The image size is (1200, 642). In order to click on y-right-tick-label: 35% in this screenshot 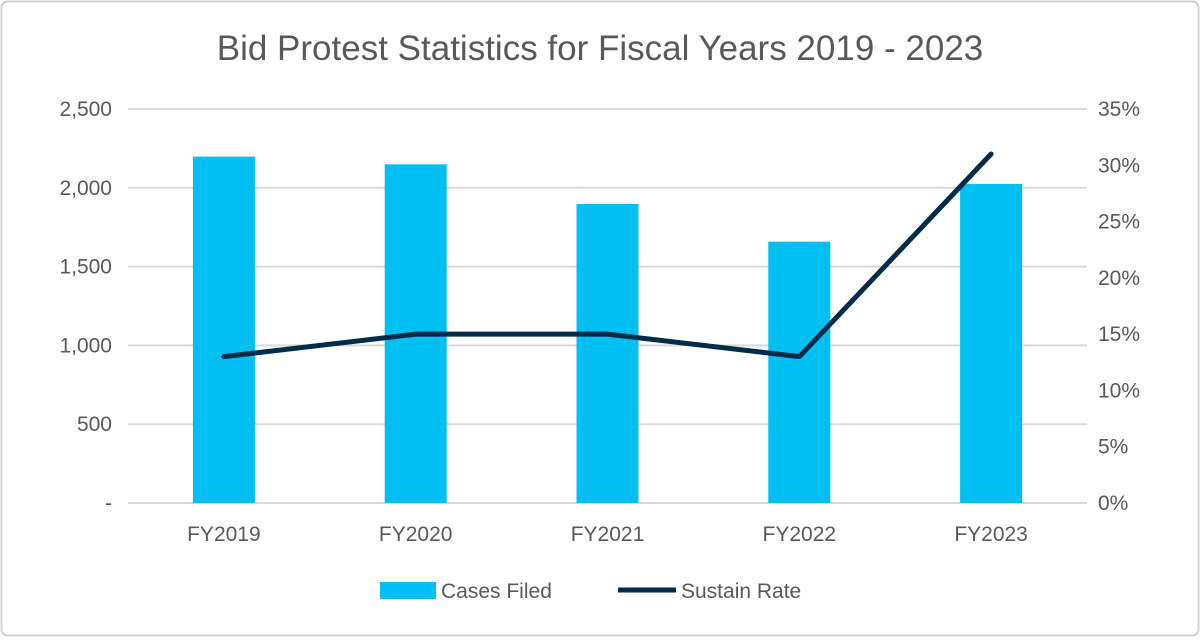, I will do `click(1119, 109)`.